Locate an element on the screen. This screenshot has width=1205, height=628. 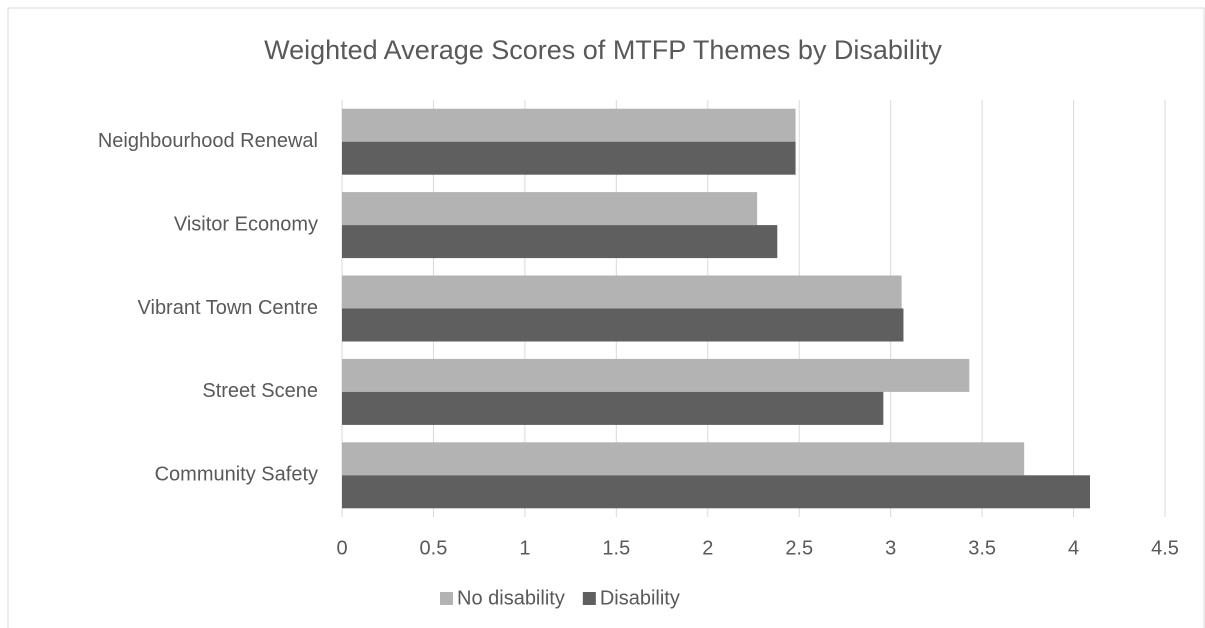
x-tick-label: 1.5 is located at coordinates (616, 548).